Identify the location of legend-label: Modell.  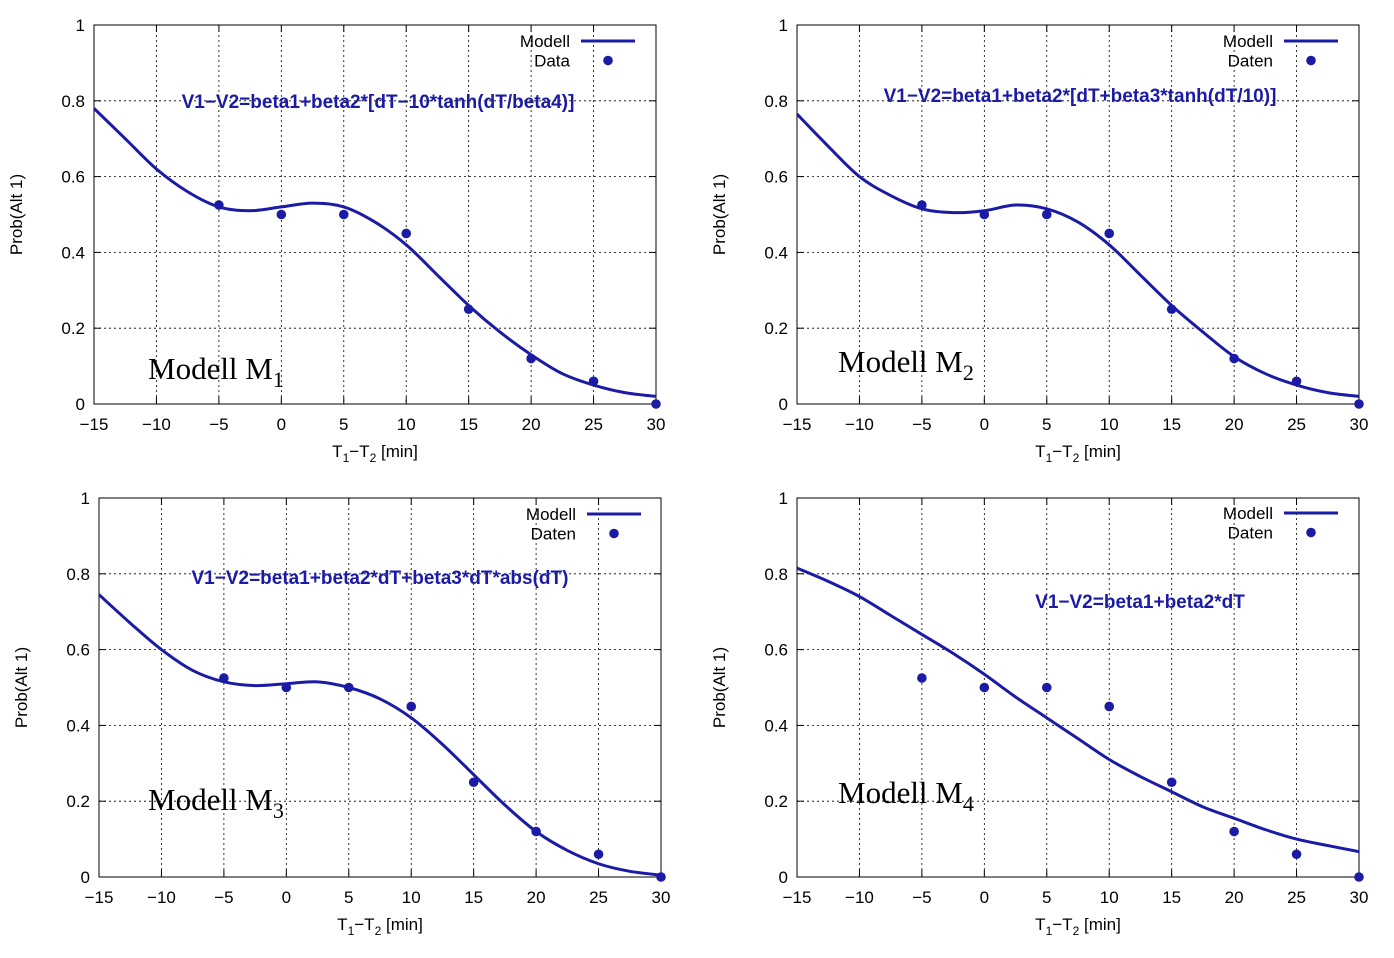
(551, 514).